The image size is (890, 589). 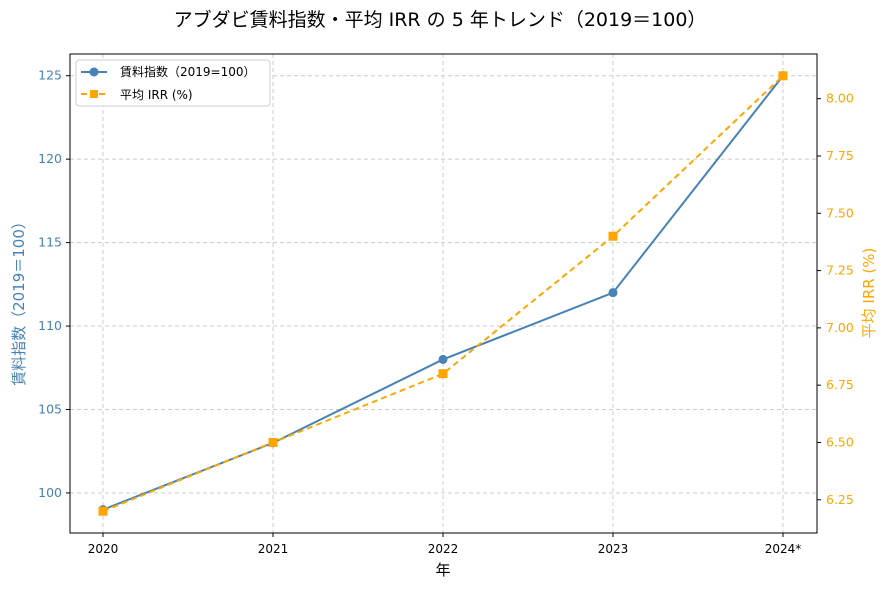 I want to click on left-tick-label: 105, so click(x=50, y=408).